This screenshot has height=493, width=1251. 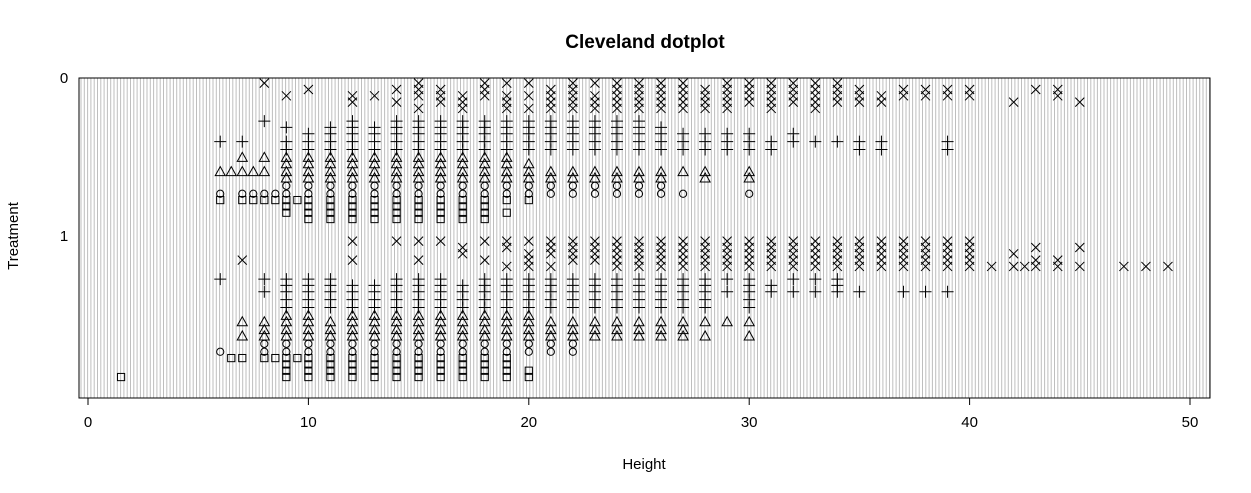 What do you see at coordinates (308, 422) in the screenshot?
I see `x-tick-label: 10` at bounding box center [308, 422].